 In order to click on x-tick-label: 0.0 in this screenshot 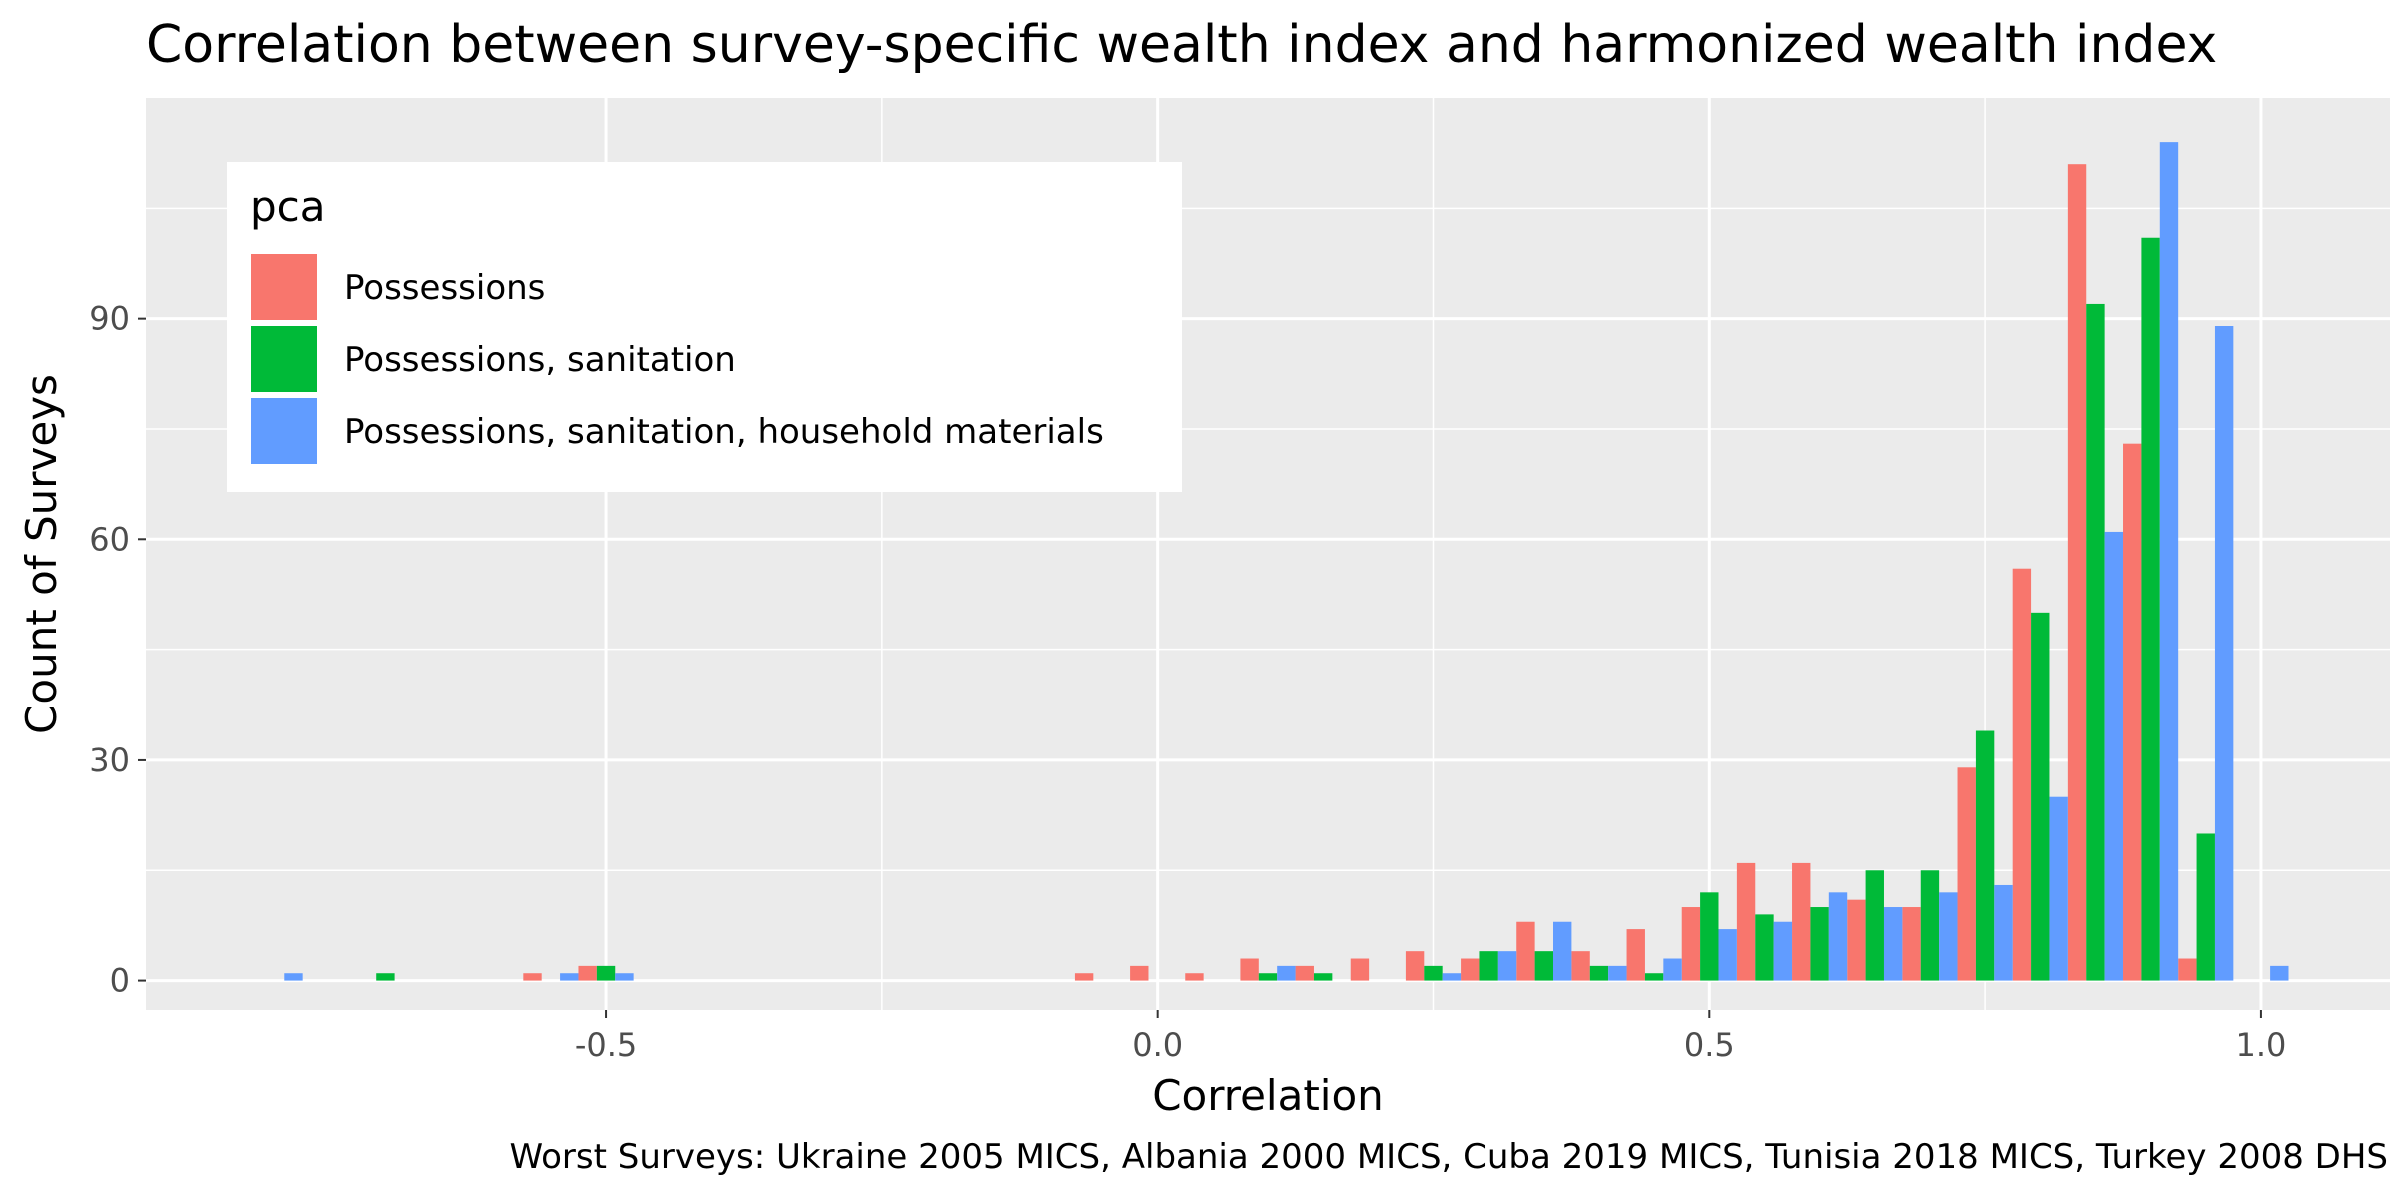, I will do `click(1157, 1045)`.